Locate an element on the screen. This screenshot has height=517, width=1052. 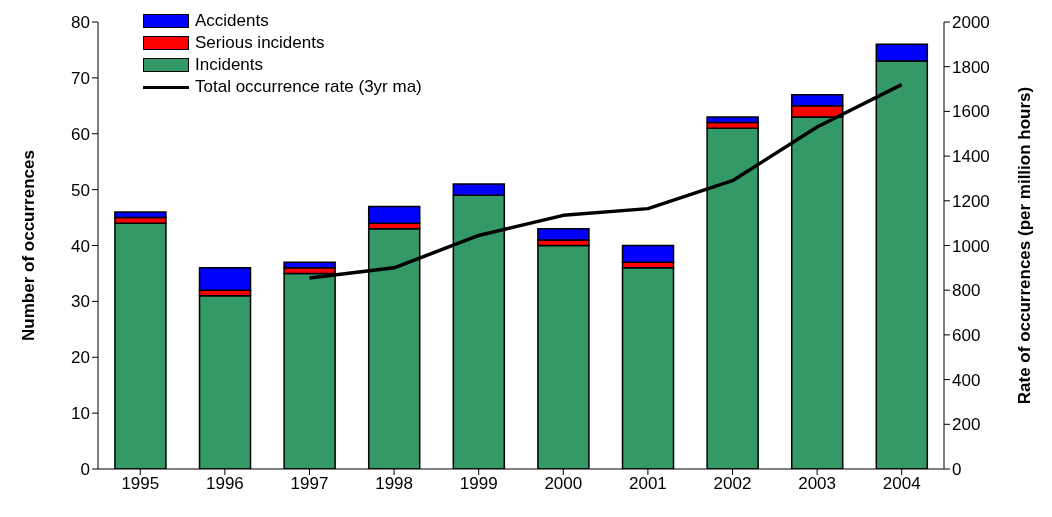
legend-label: Accidents is located at coordinates (232, 21).